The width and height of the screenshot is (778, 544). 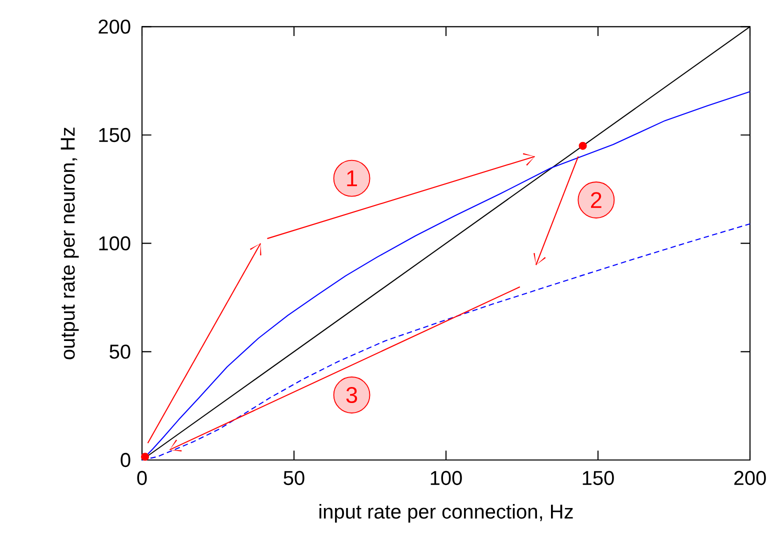 What do you see at coordinates (125, 460) in the screenshot?
I see `y-tick-label: 0` at bounding box center [125, 460].